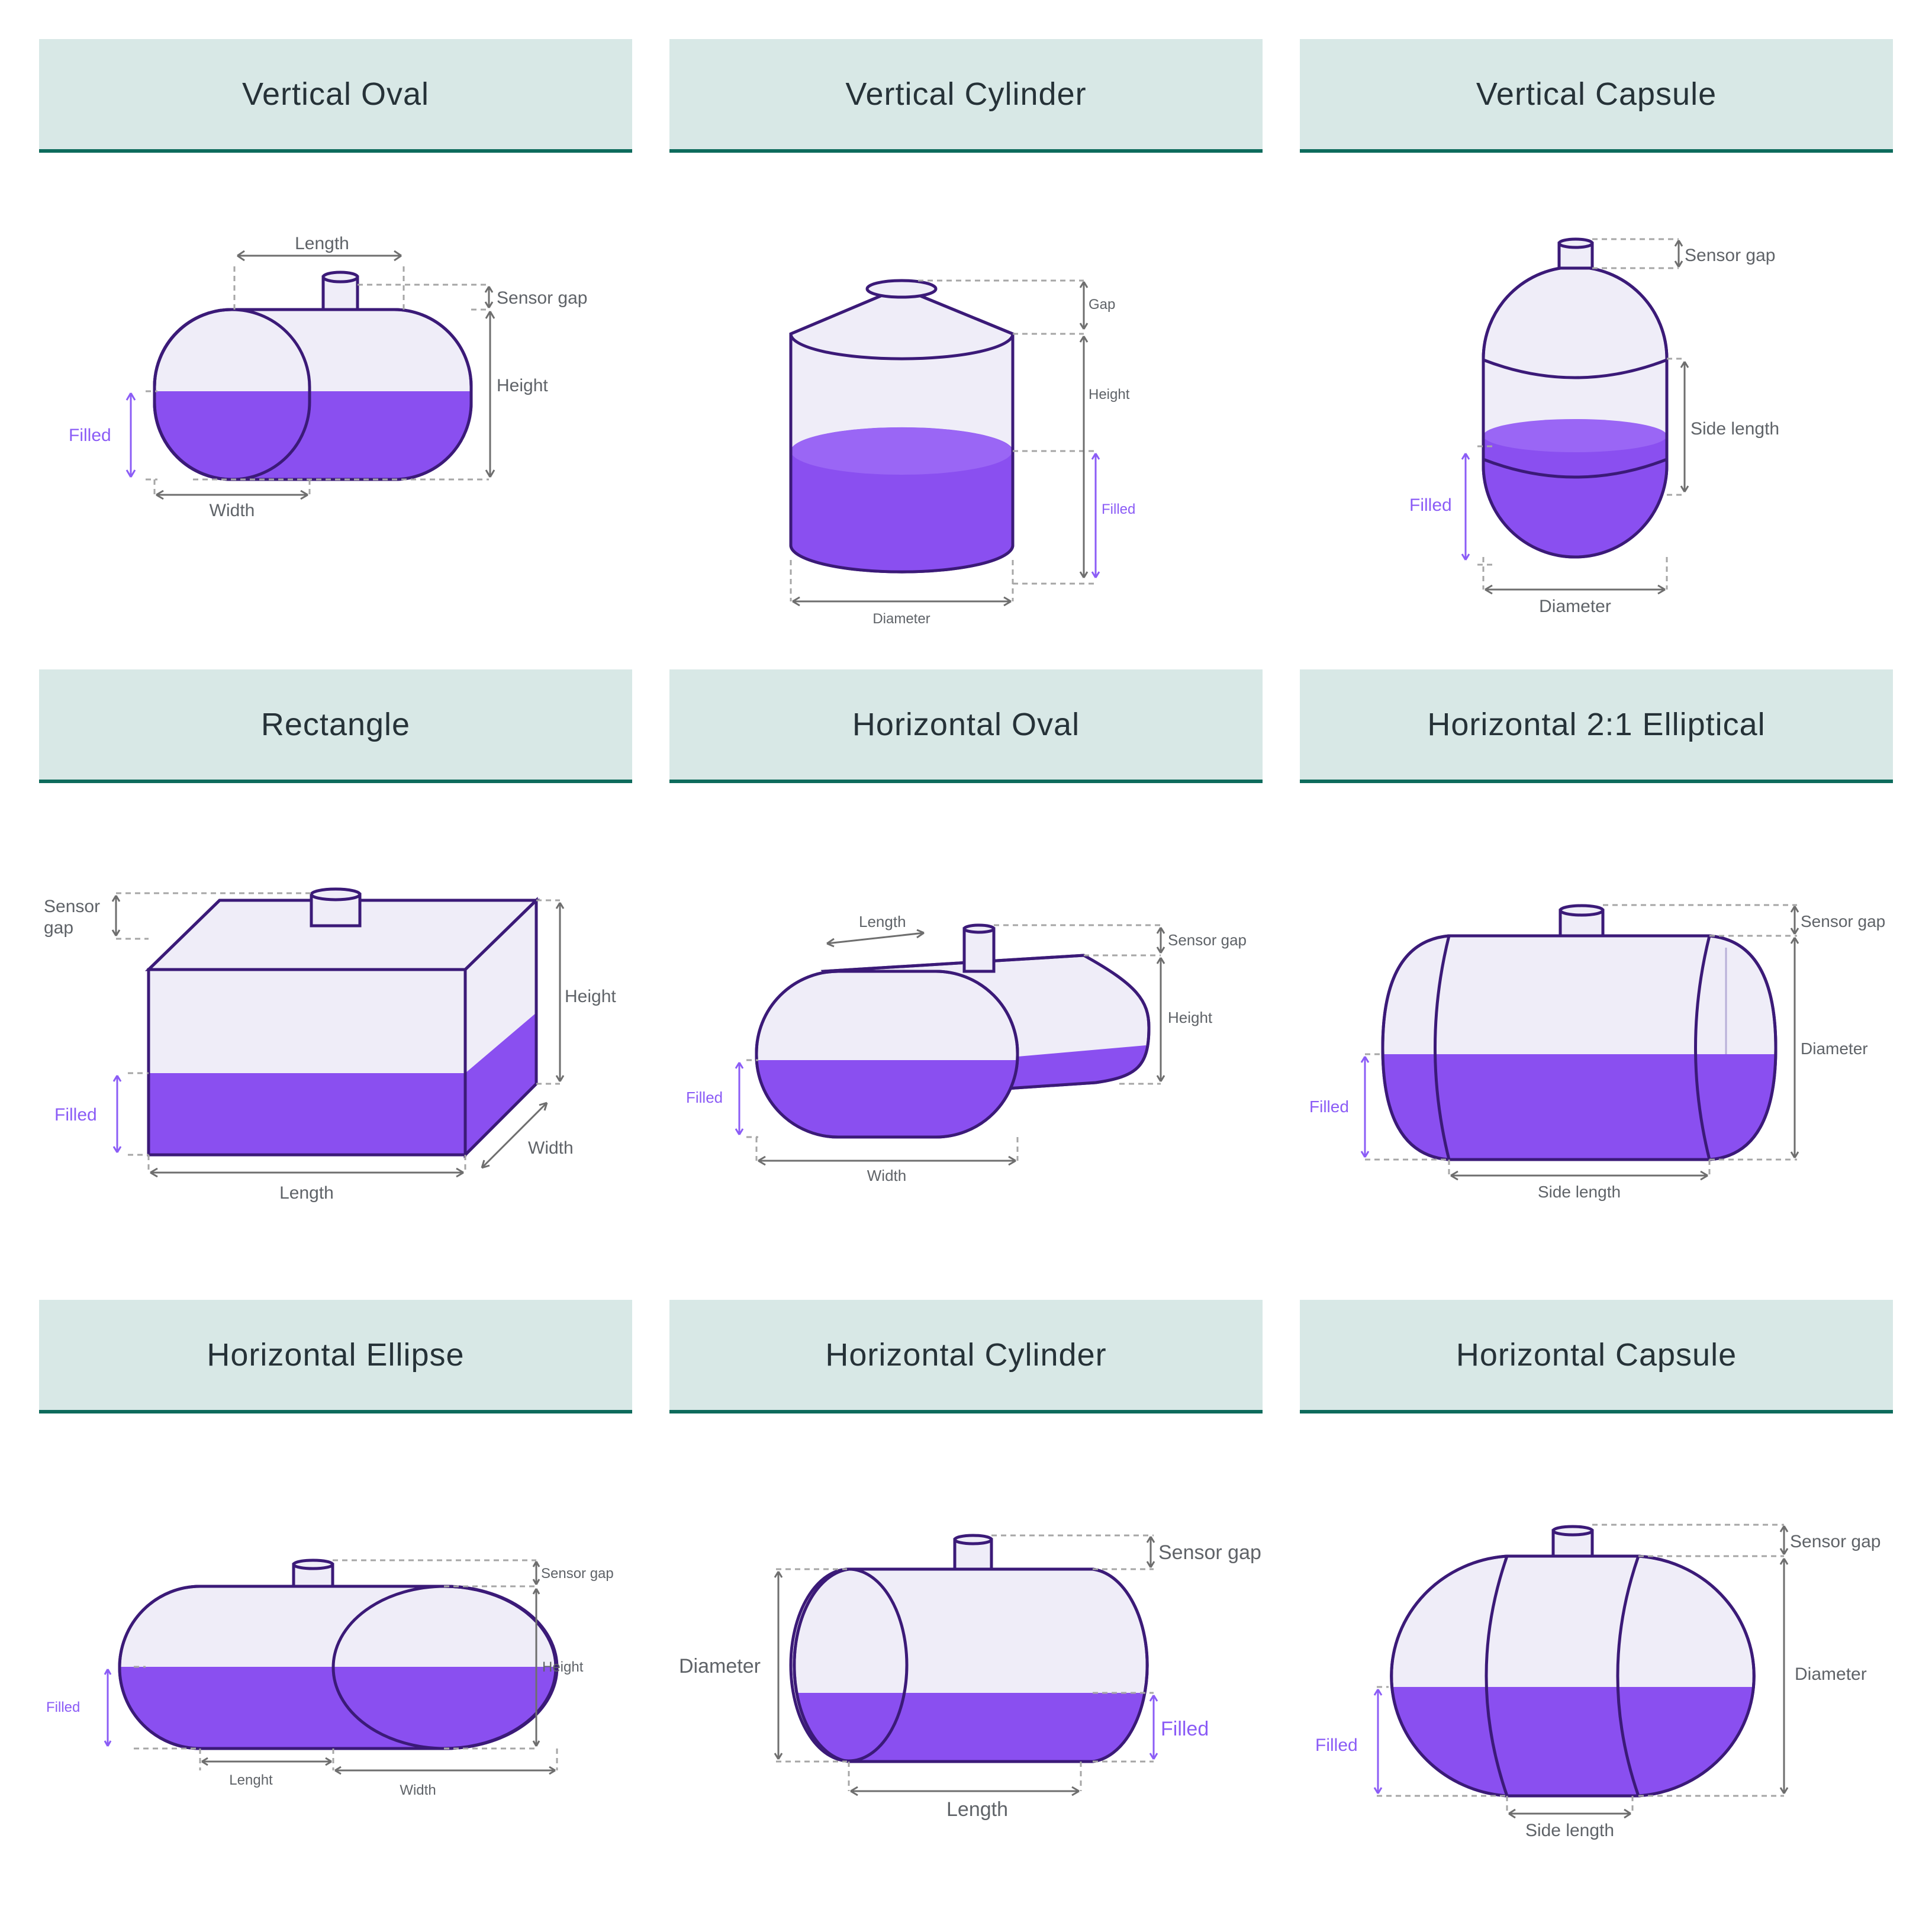 This screenshot has width=1932, height=1932. I want to click on upper-seam, so click(1575, 369).